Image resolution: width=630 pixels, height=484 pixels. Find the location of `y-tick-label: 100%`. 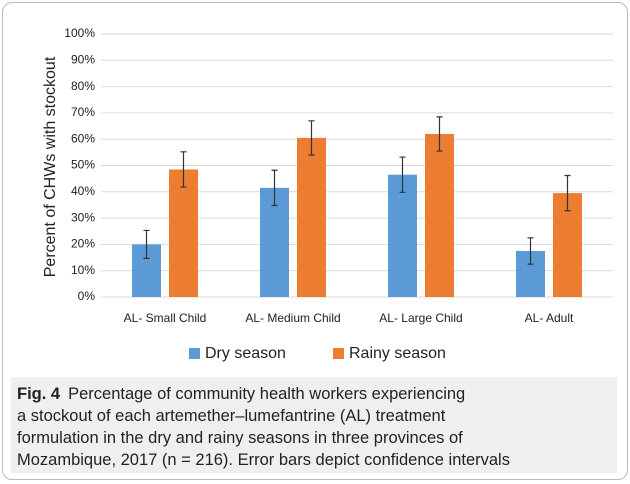

y-tick-label: 100% is located at coordinates (79, 33).